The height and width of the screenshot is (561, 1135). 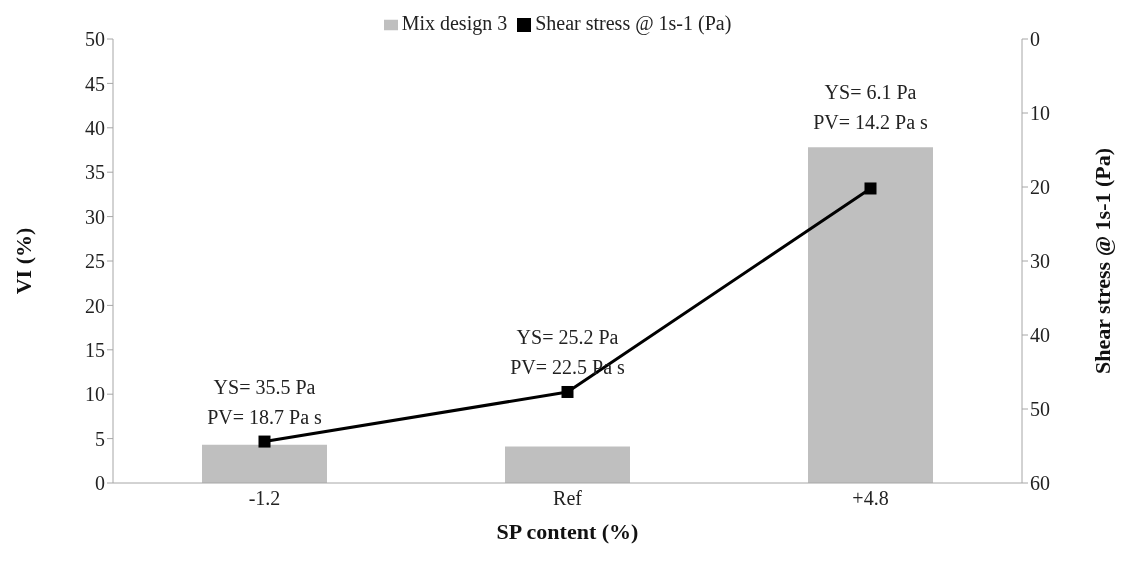 I want to click on annotation: YS= 25.2 Pa, so click(x=567, y=336).